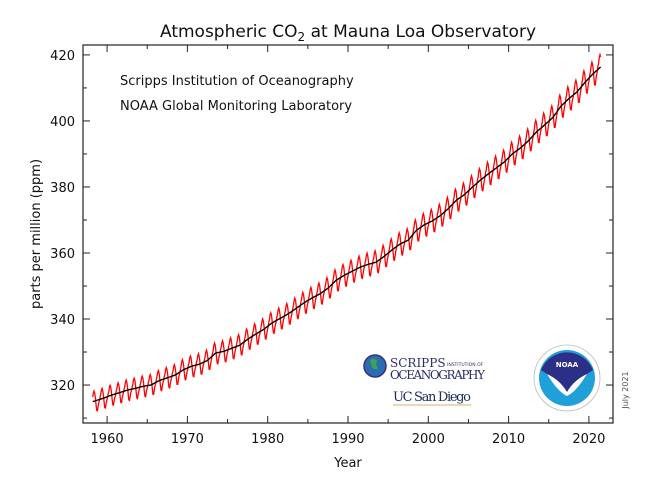 Image resolution: width=650 pixels, height=492 pixels. I want to click on y-tick-label: 400, so click(62, 122).